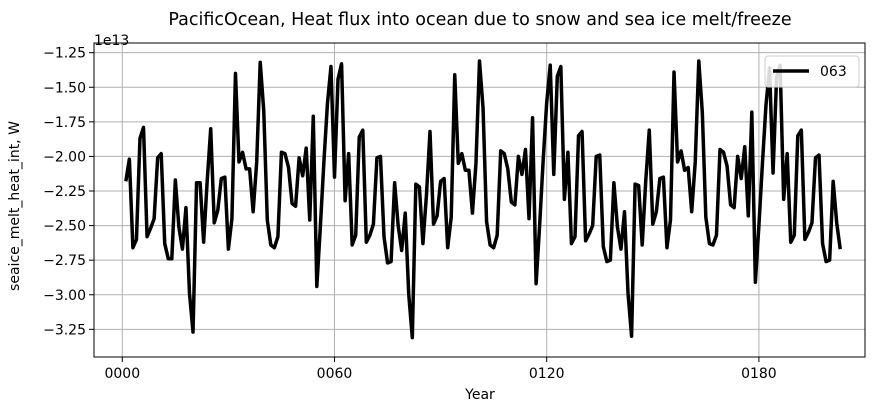 The image size is (877, 416). I want to click on y-tick-label: −2.75, so click(64, 261).